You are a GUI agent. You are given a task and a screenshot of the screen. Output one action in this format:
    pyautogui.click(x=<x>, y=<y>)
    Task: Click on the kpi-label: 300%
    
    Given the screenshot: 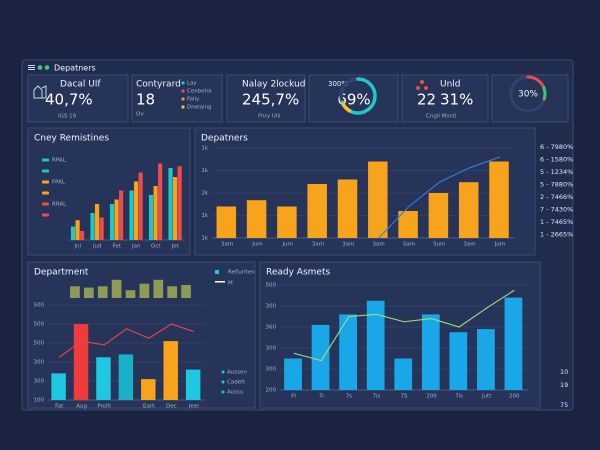 What is the action you would take?
    pyautogui.click(x=338, y=84)
    